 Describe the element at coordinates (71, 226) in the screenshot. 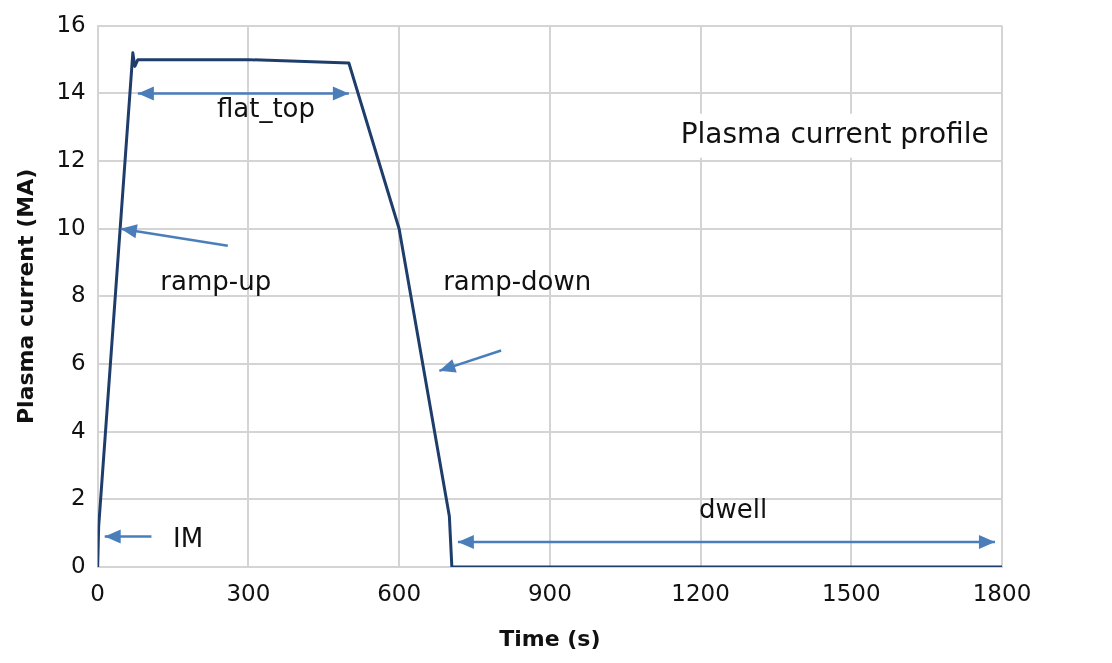

I see `y-tick-label: 10` at that location.